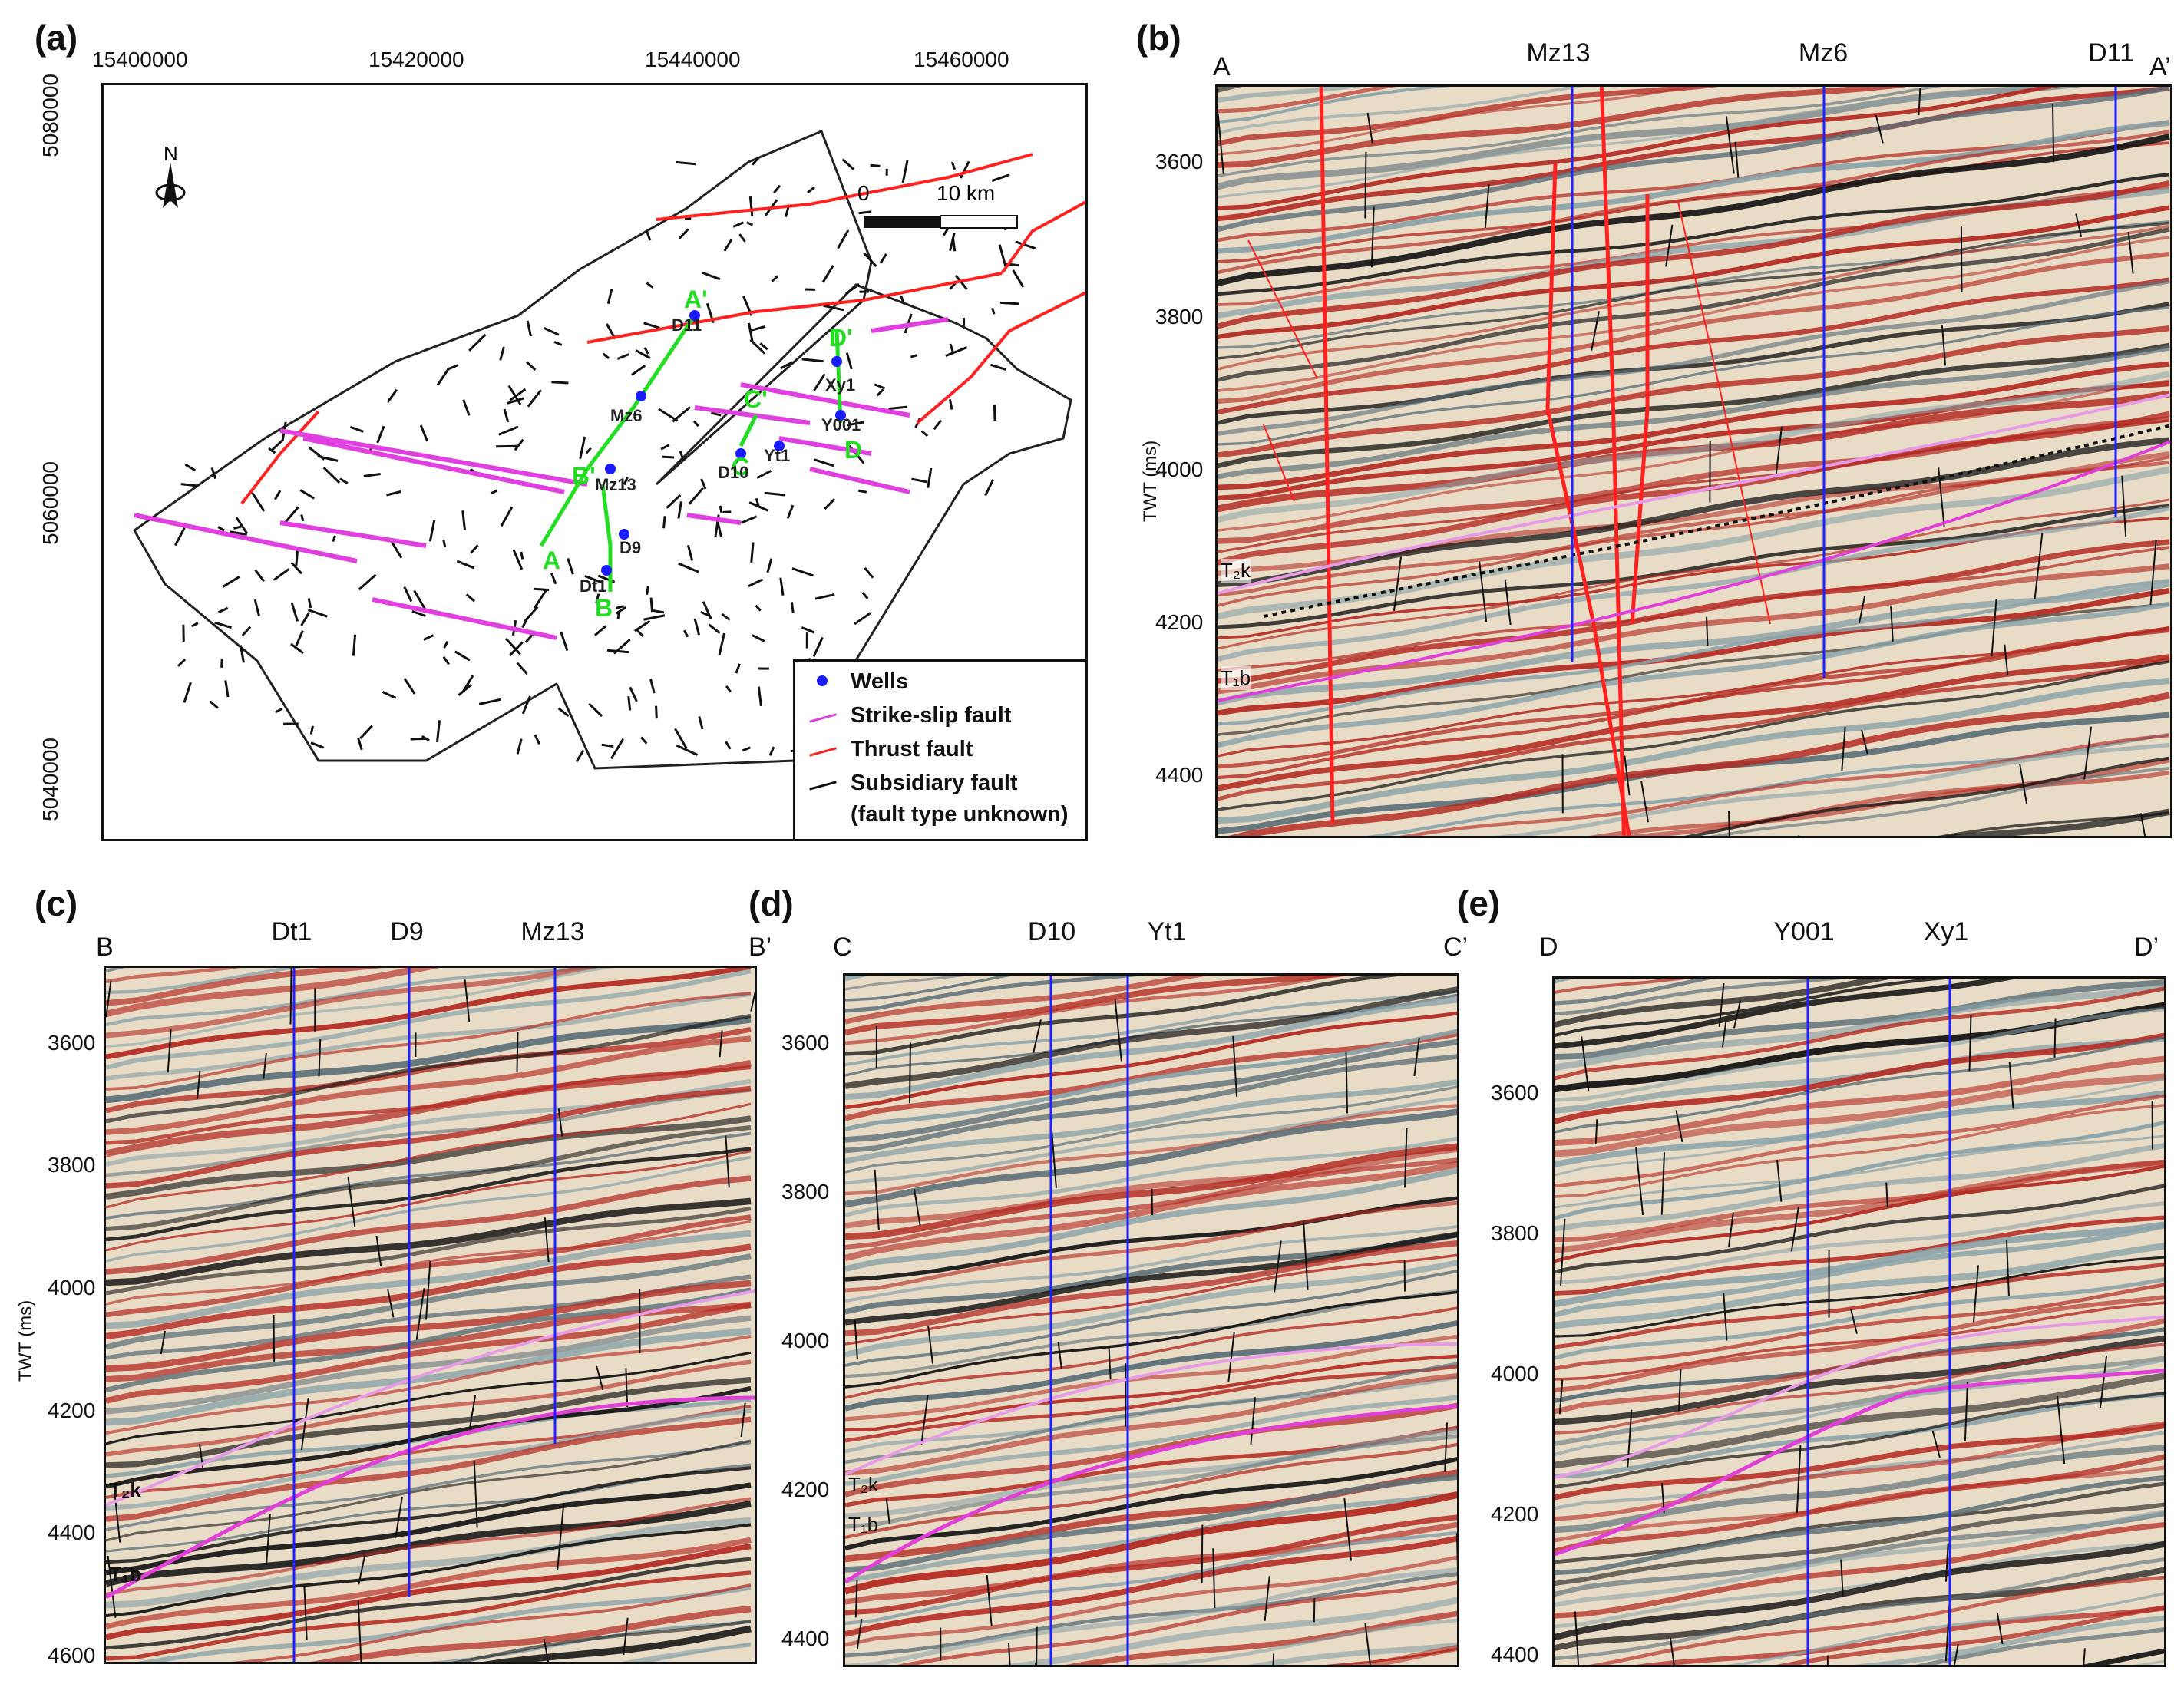 This screenshot has width=2184, height=1694. Describe the element at coordinates (1558, 53) in the screenshot. I see `well-name: Mz13` at that location.